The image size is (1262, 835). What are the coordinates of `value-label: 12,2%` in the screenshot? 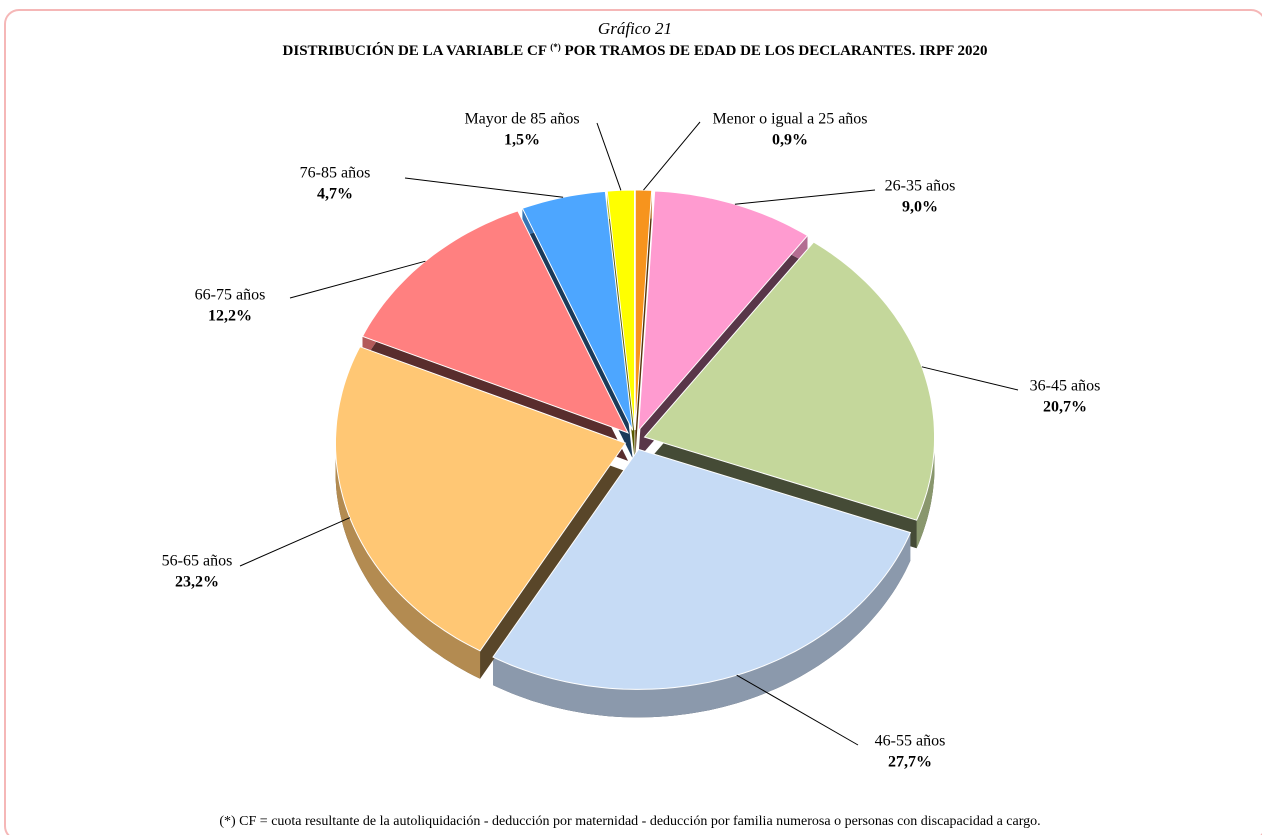 It's located at (230, 316).